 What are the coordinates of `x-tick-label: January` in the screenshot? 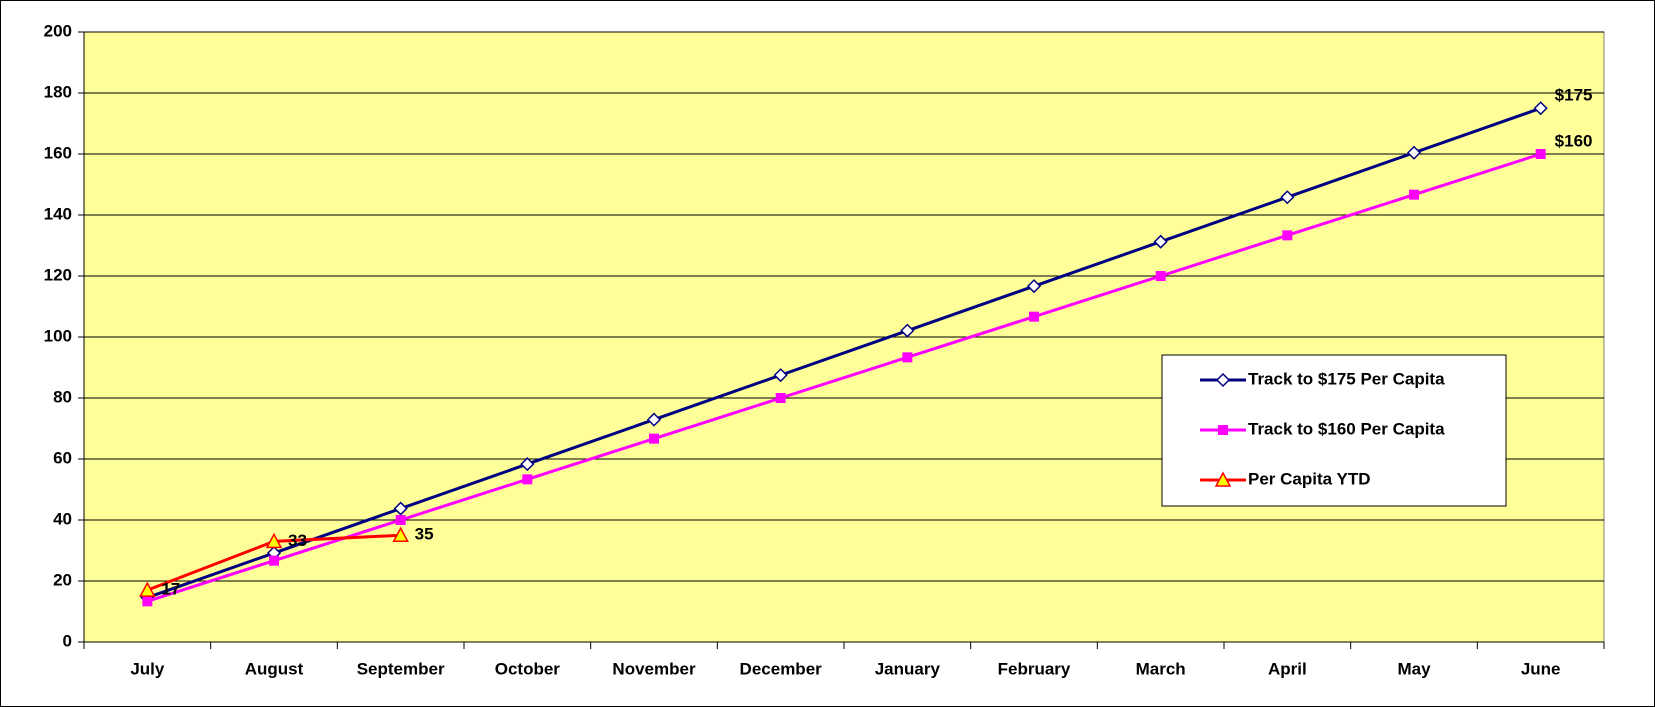 It's located at (908, 668).